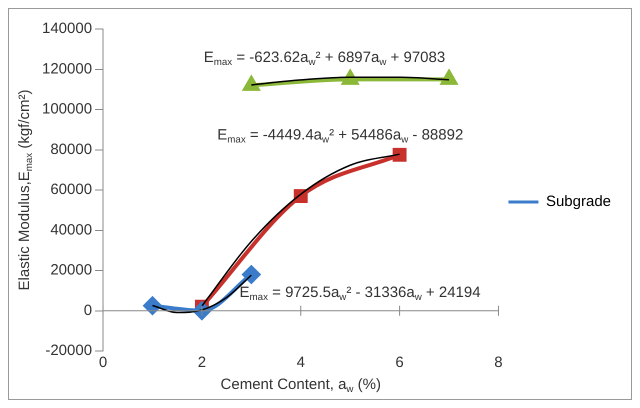 This screenshot has width=640, height=408. What do you see at coordinates (88, 310) in the screenshot?
I see `y-tick-label: 0` at bounding box center [88, 310].